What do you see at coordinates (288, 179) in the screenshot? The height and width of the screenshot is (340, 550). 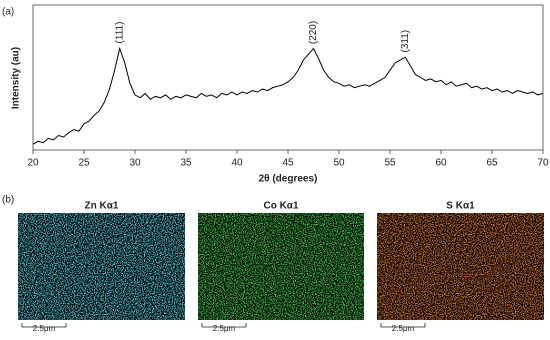 I see `x-axis-label: 2θ (degrees)` at bounding box center [288, 179].